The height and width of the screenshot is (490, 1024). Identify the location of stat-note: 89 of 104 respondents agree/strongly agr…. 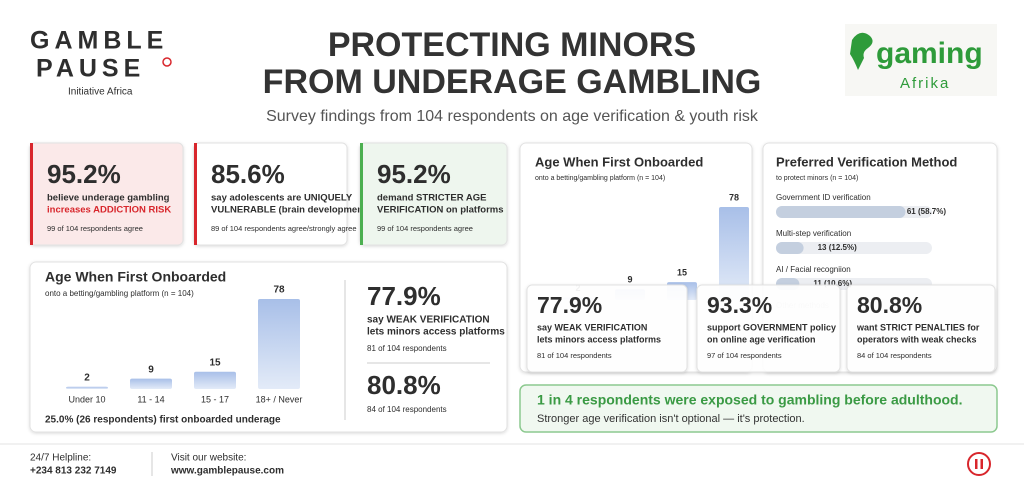
(284, 228).